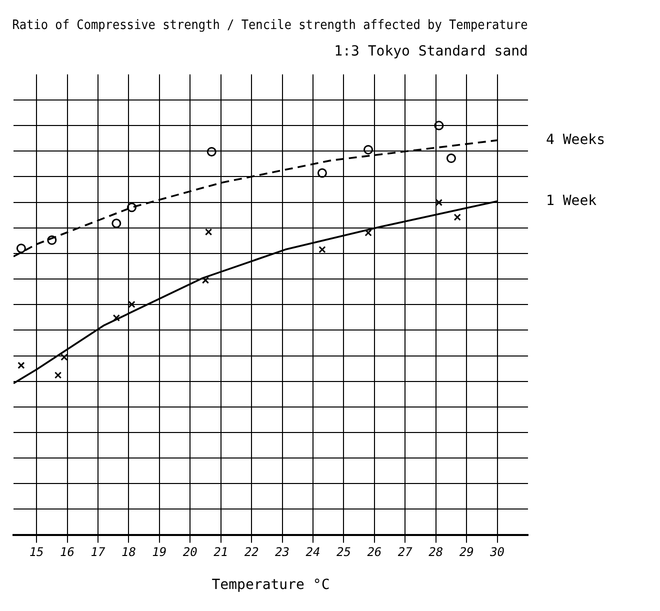 Image resolution: width=660 pixels, height=611 pixels. What do you see at coordinates (271, 585) in the screenshot?
I see `x-axis-title: Temperature °C` at bounding box center [271, 585].